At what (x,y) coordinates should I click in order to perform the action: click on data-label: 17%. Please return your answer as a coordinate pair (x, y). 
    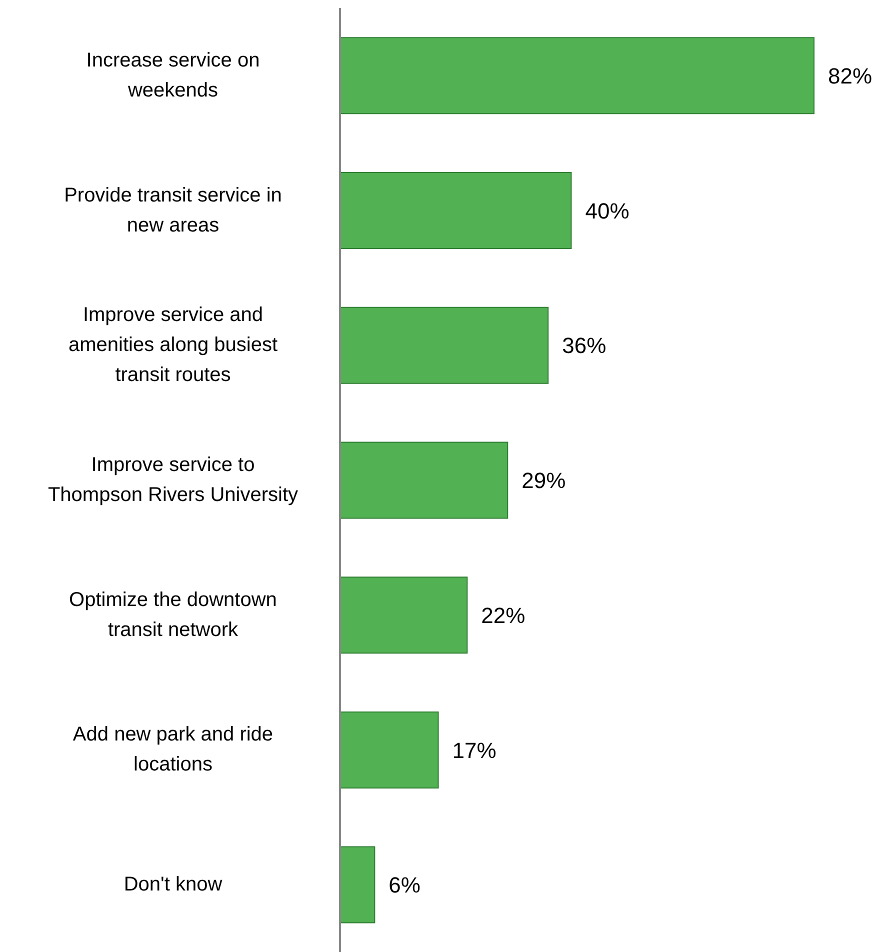
    Looking at the image, I should click on (474, 750).